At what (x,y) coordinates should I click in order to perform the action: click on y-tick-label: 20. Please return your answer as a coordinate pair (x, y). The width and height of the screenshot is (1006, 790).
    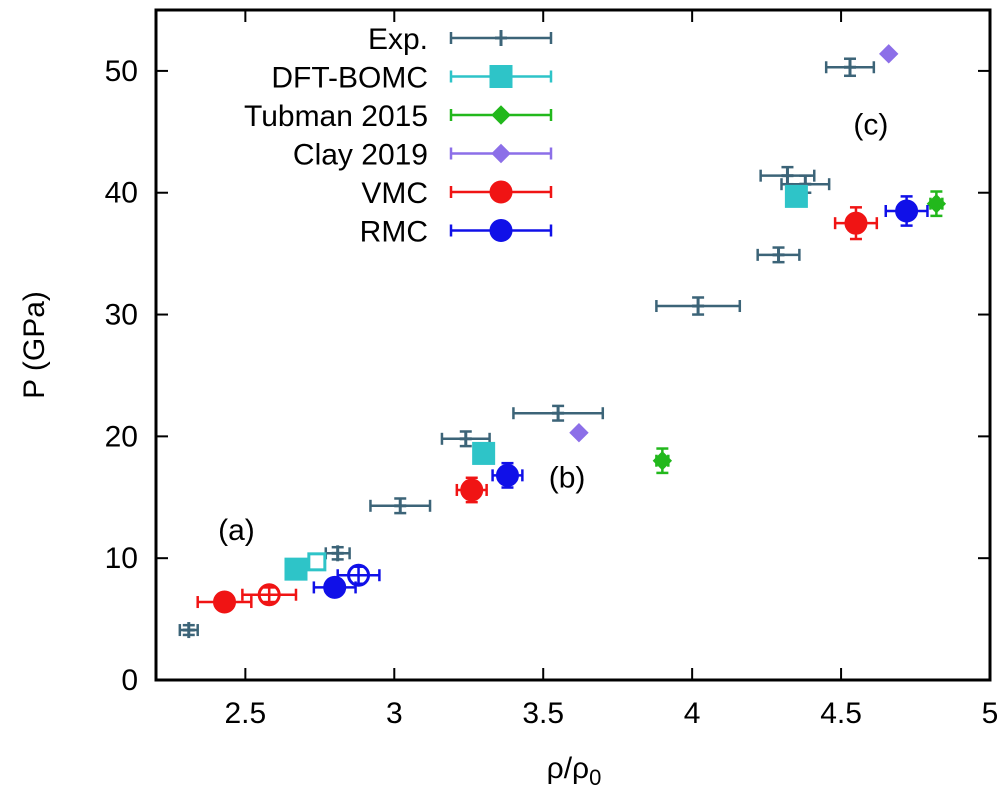
    Looking at the image, I should click on (121, 436).